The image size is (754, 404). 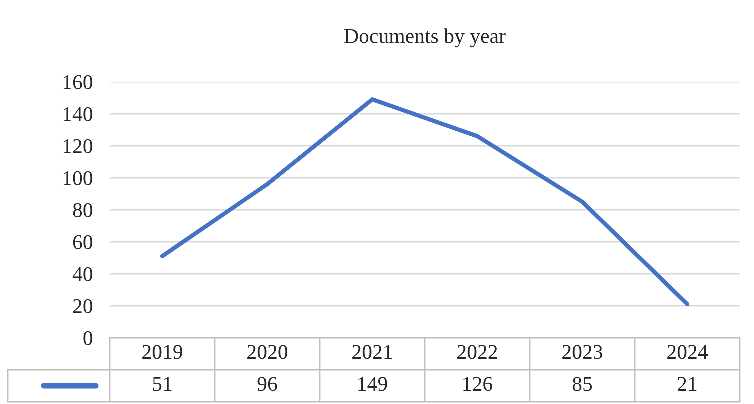 What do you see at coordinates (688, 352) in the screenshot?
I see `x-tick-label: 2024` at bounding box center [688, 352].